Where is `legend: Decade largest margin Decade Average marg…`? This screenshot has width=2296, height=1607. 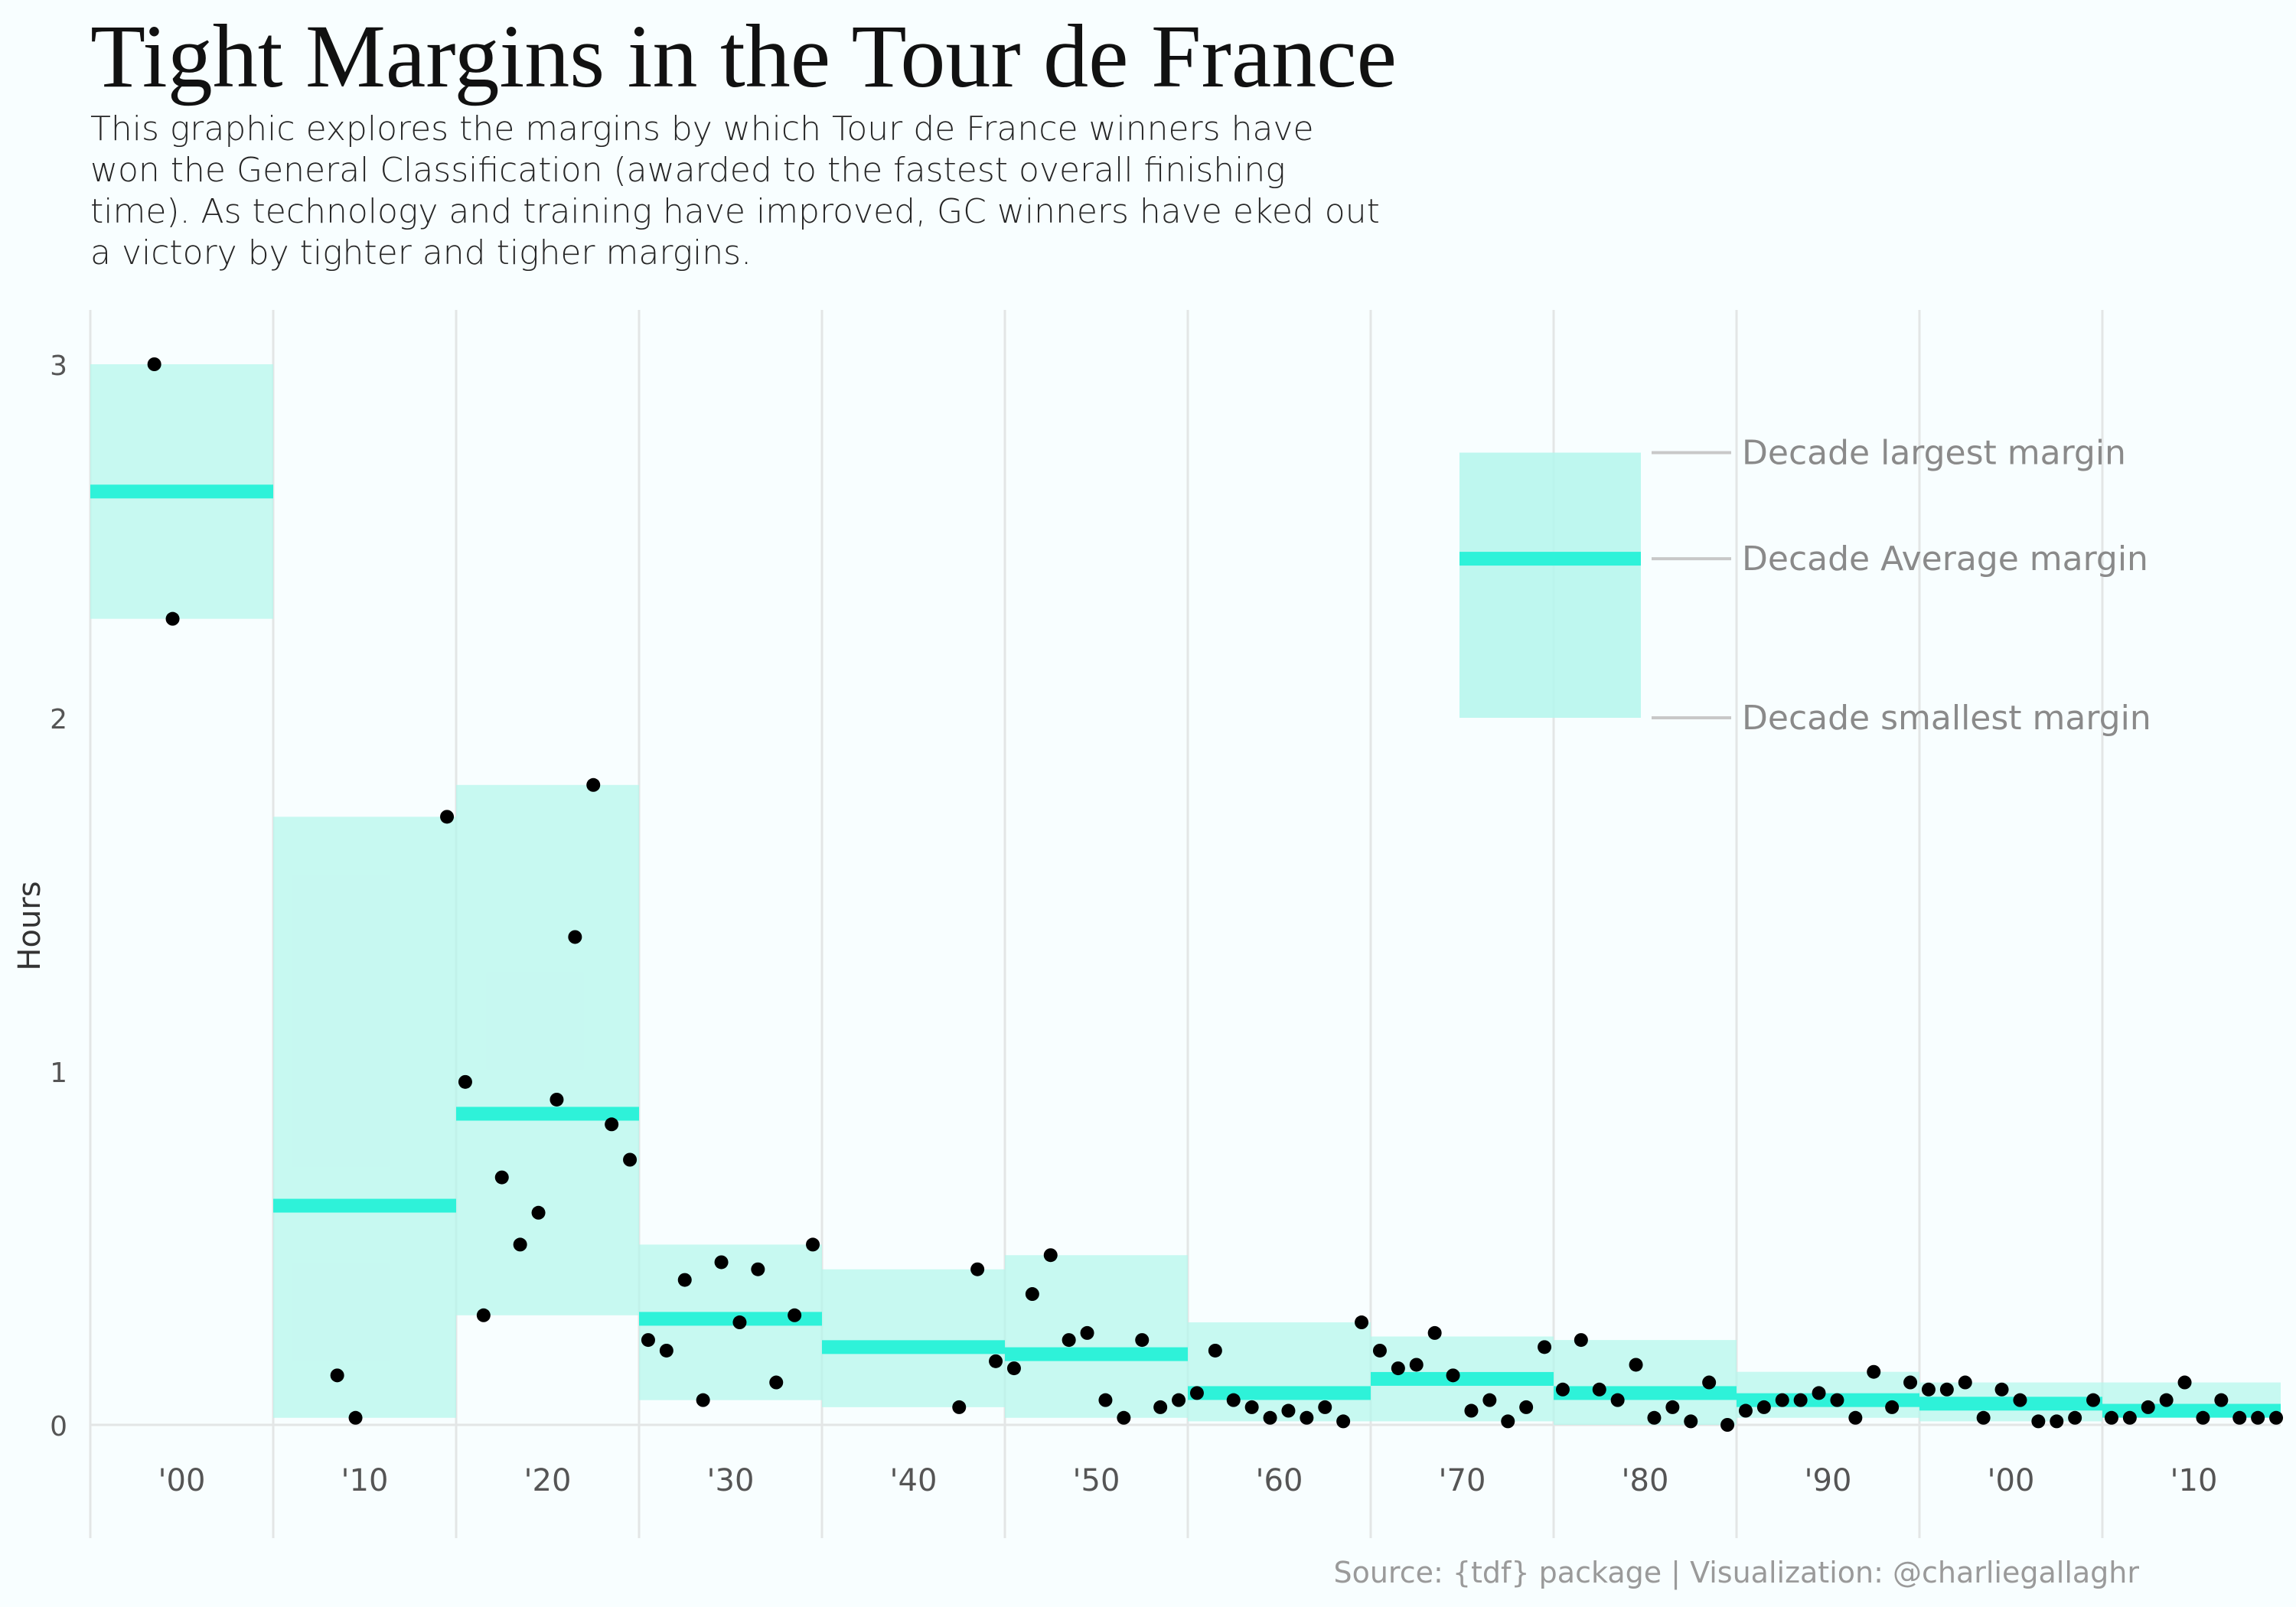
legend: Decade largest margin Decade Average marg… is located at coordinates (1805, 586).